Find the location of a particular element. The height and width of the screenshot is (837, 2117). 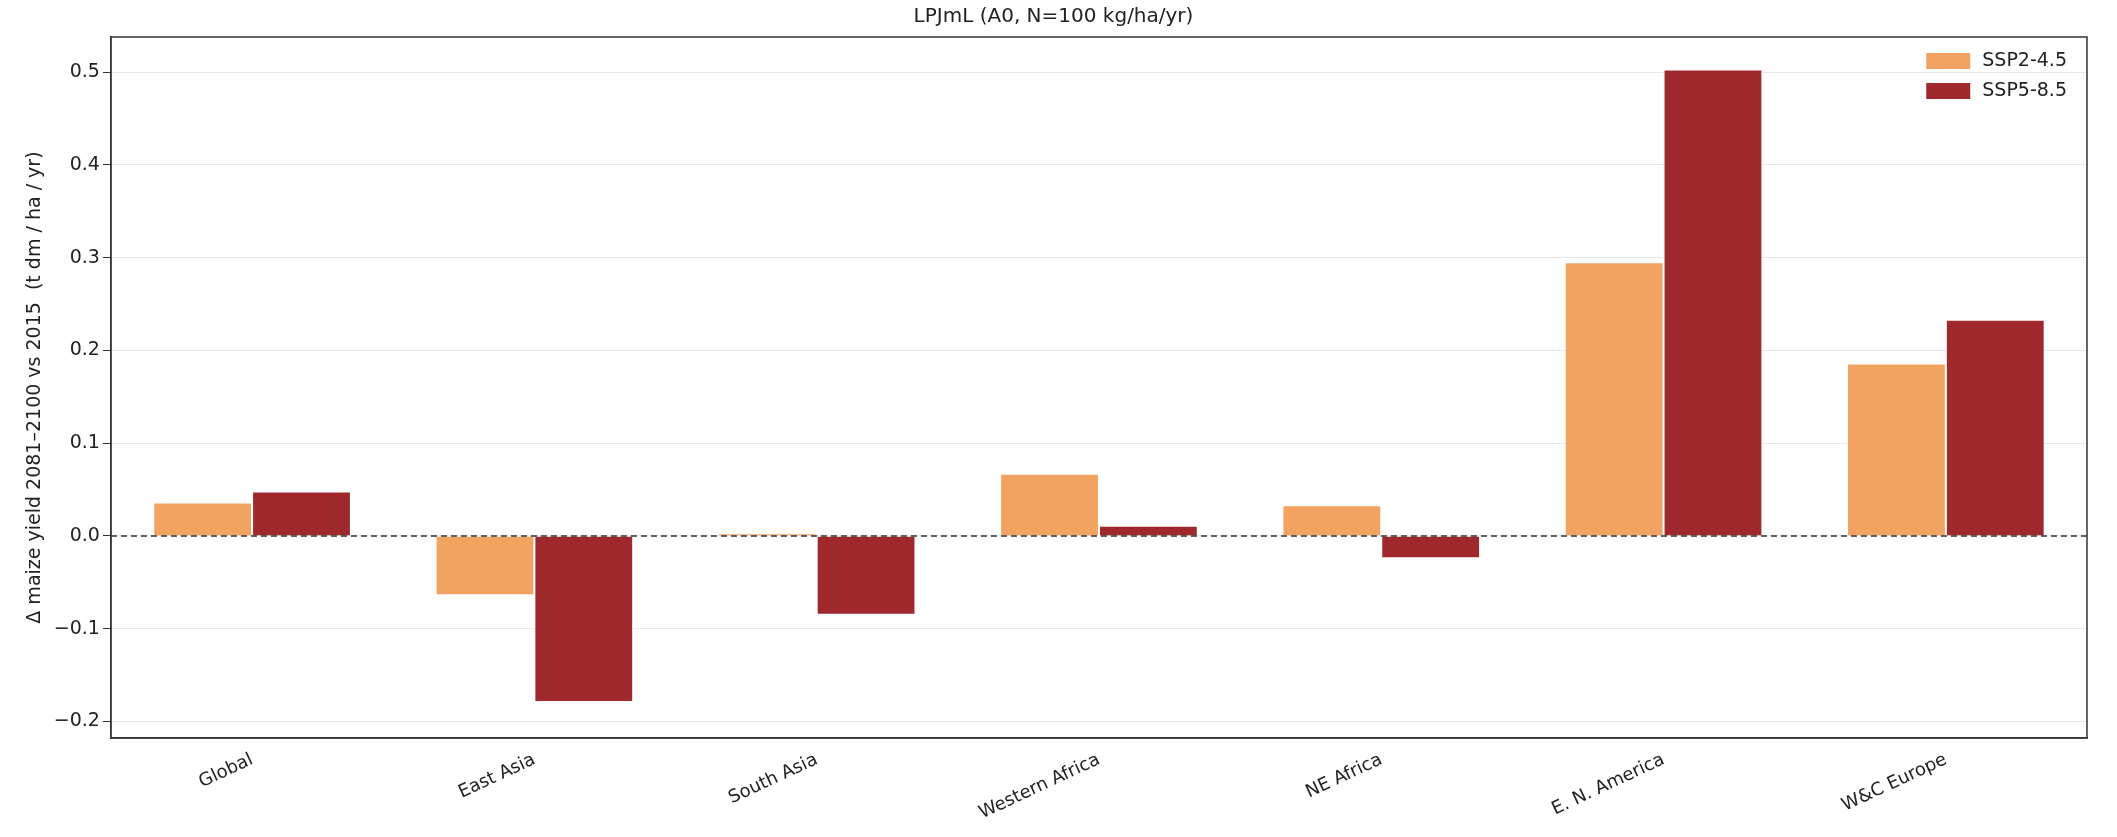

y-tick-label: 0.2 is located at coordinates (84, 348).